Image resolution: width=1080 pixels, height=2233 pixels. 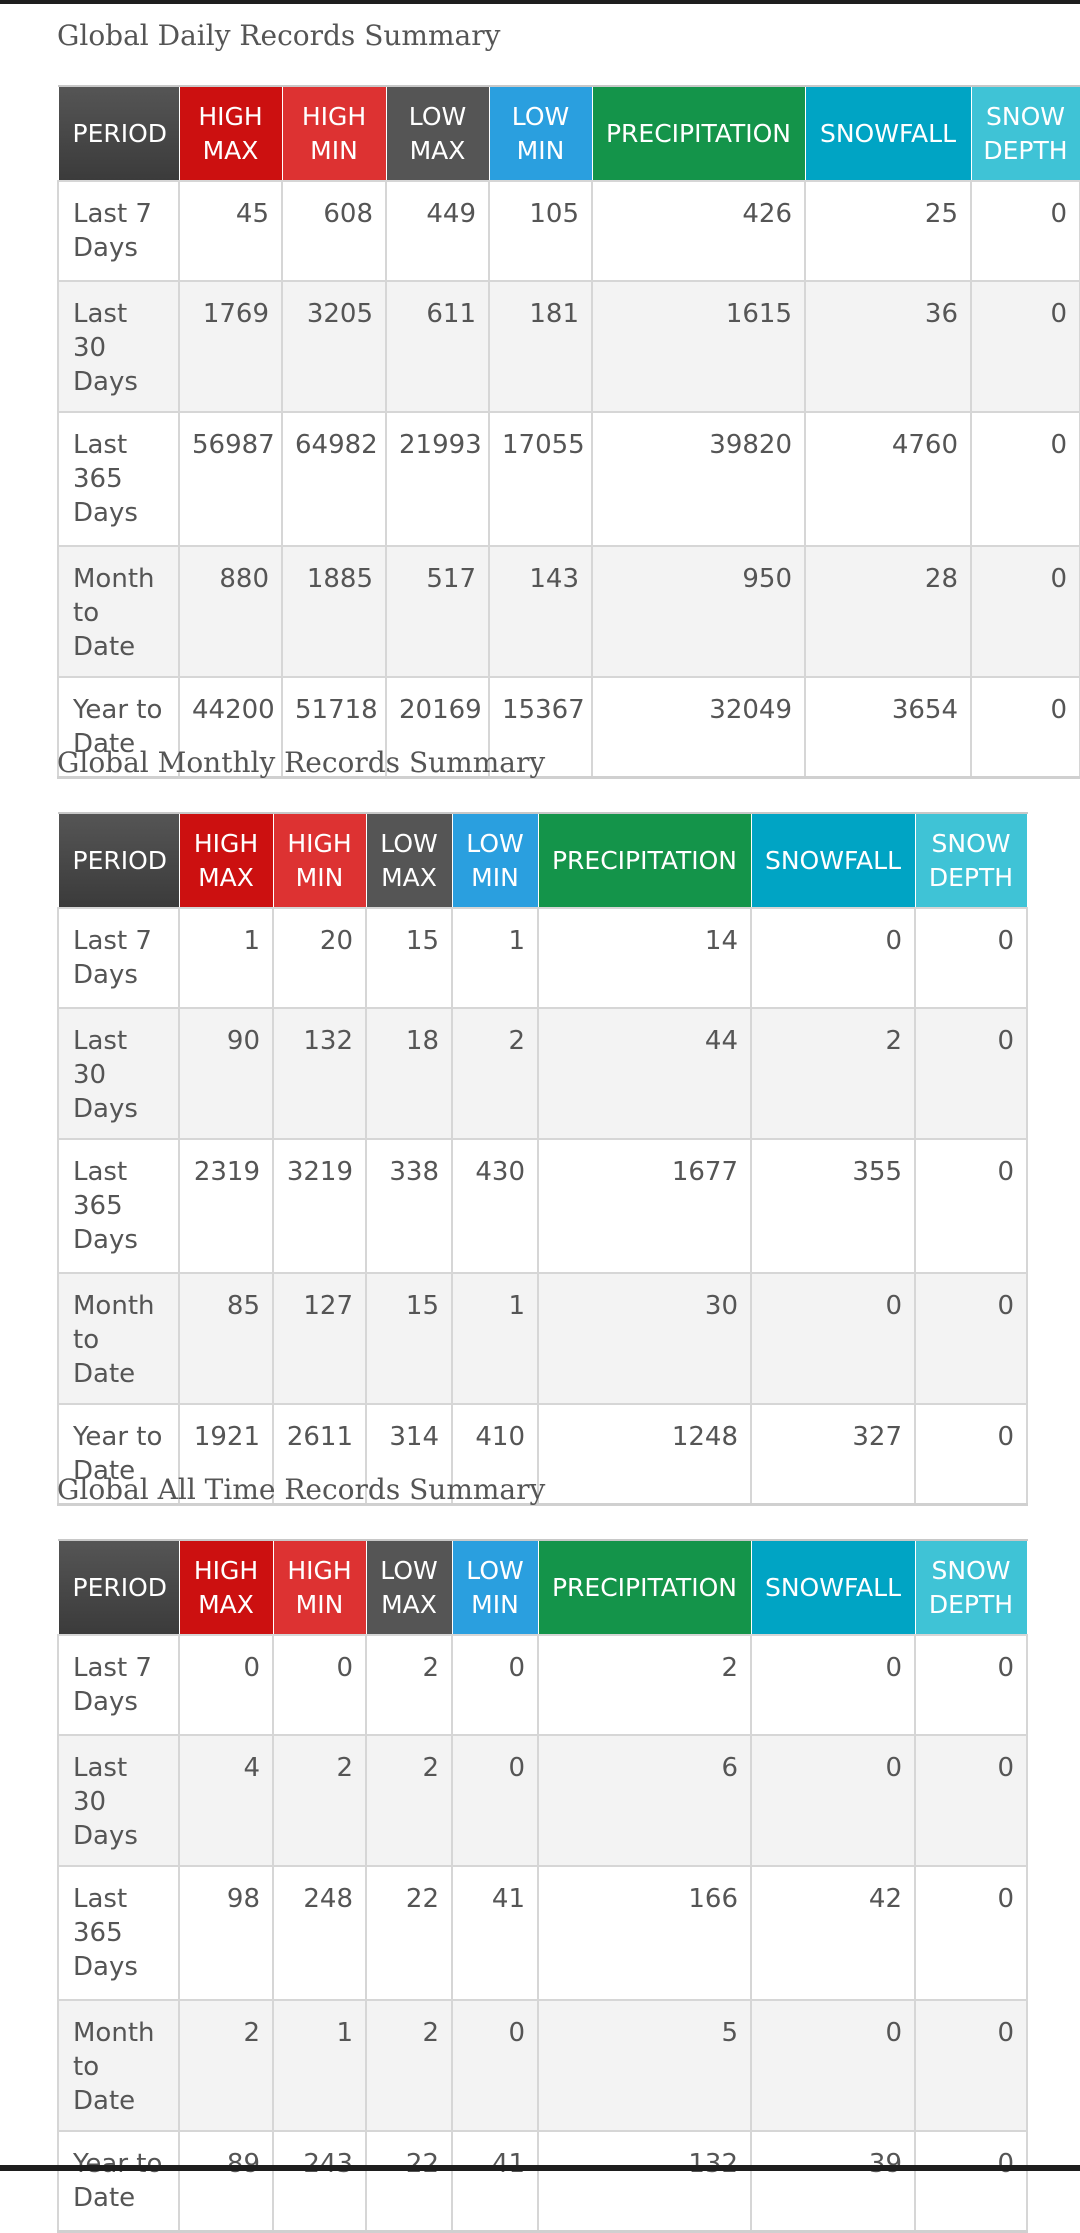 I want to click on value-cell-low-min: 15367, so click(x=540, y=727).